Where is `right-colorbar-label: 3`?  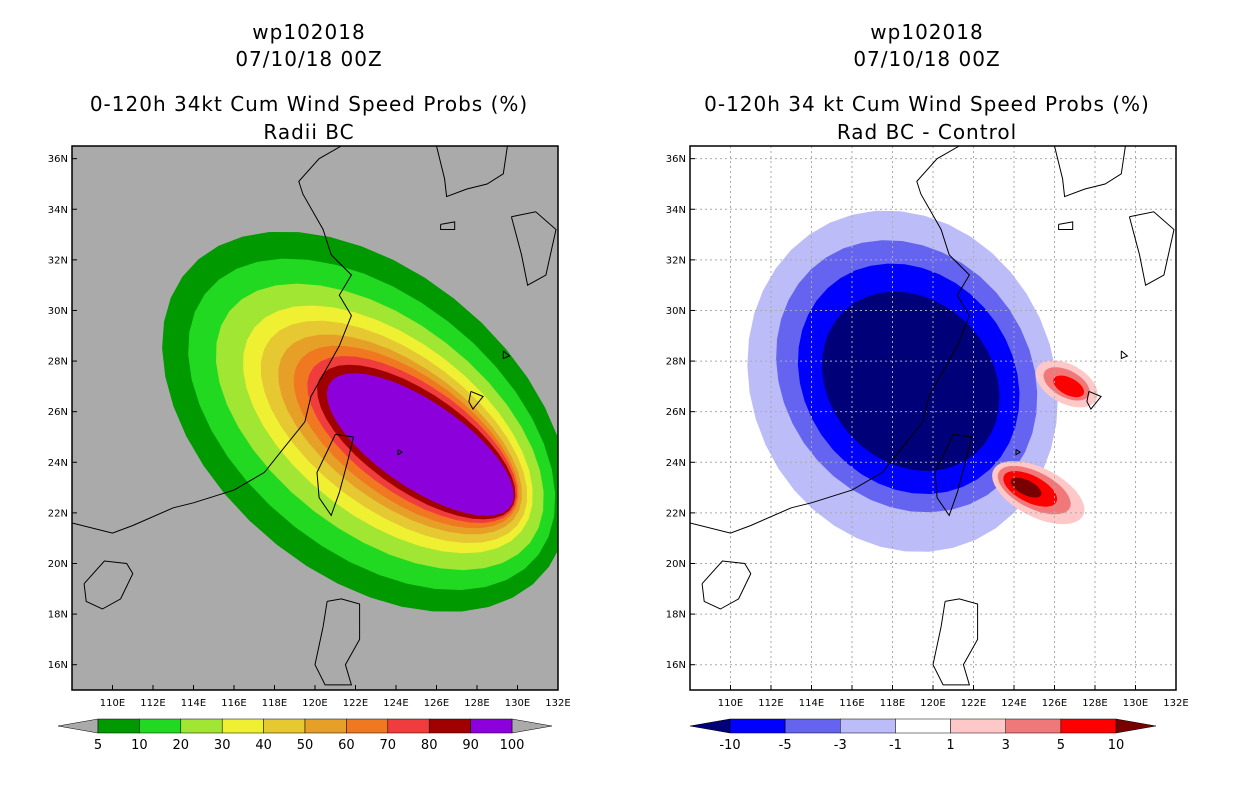
right-colorbar-label: 3 is located at coordinates (1006, 745).